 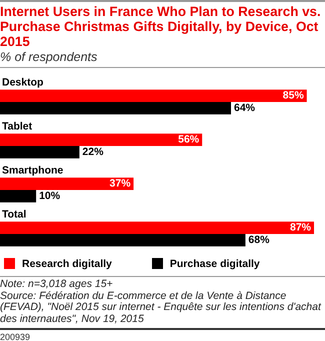 What do you see at coordinates (162, 58) in the screenshot?
I see `chart-subtitle: % of respondents` at bounding box center [162, 58].